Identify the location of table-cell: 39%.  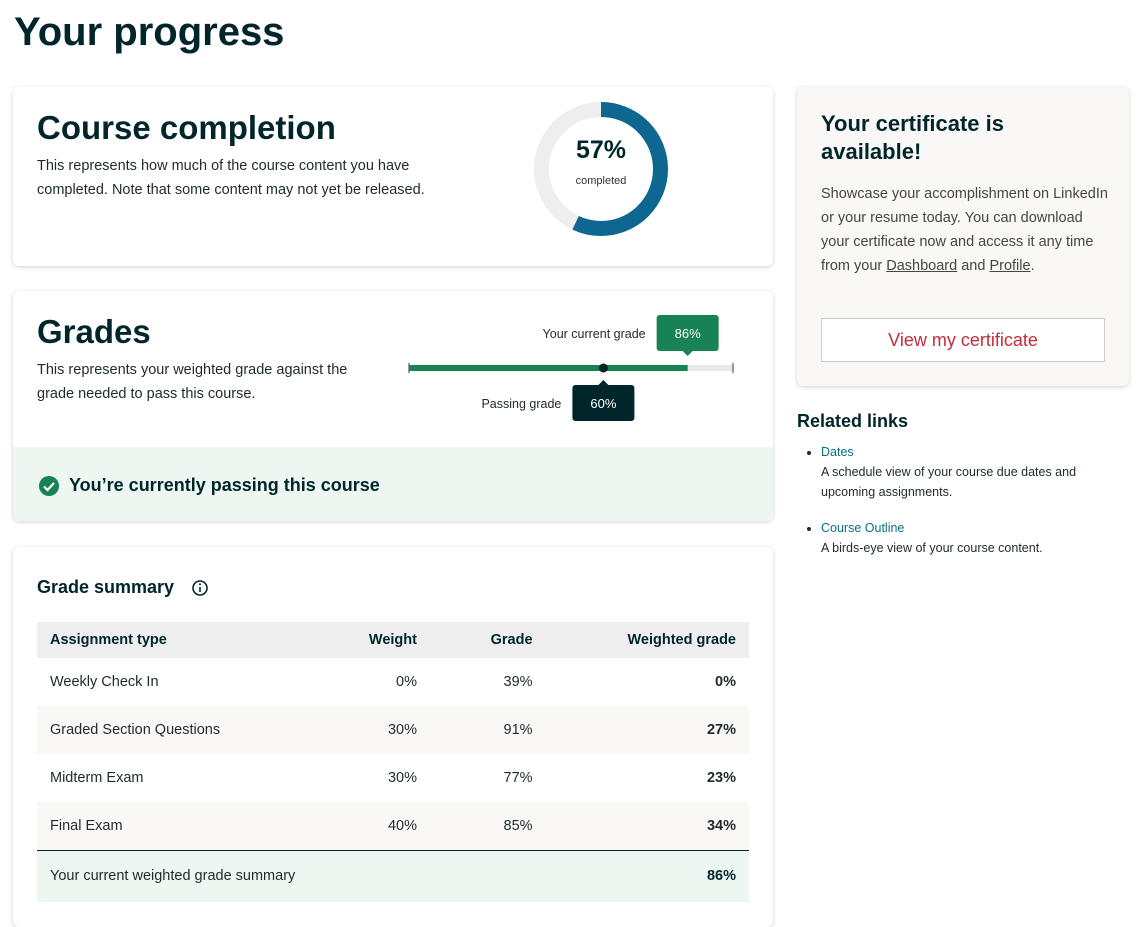
(518, 682).